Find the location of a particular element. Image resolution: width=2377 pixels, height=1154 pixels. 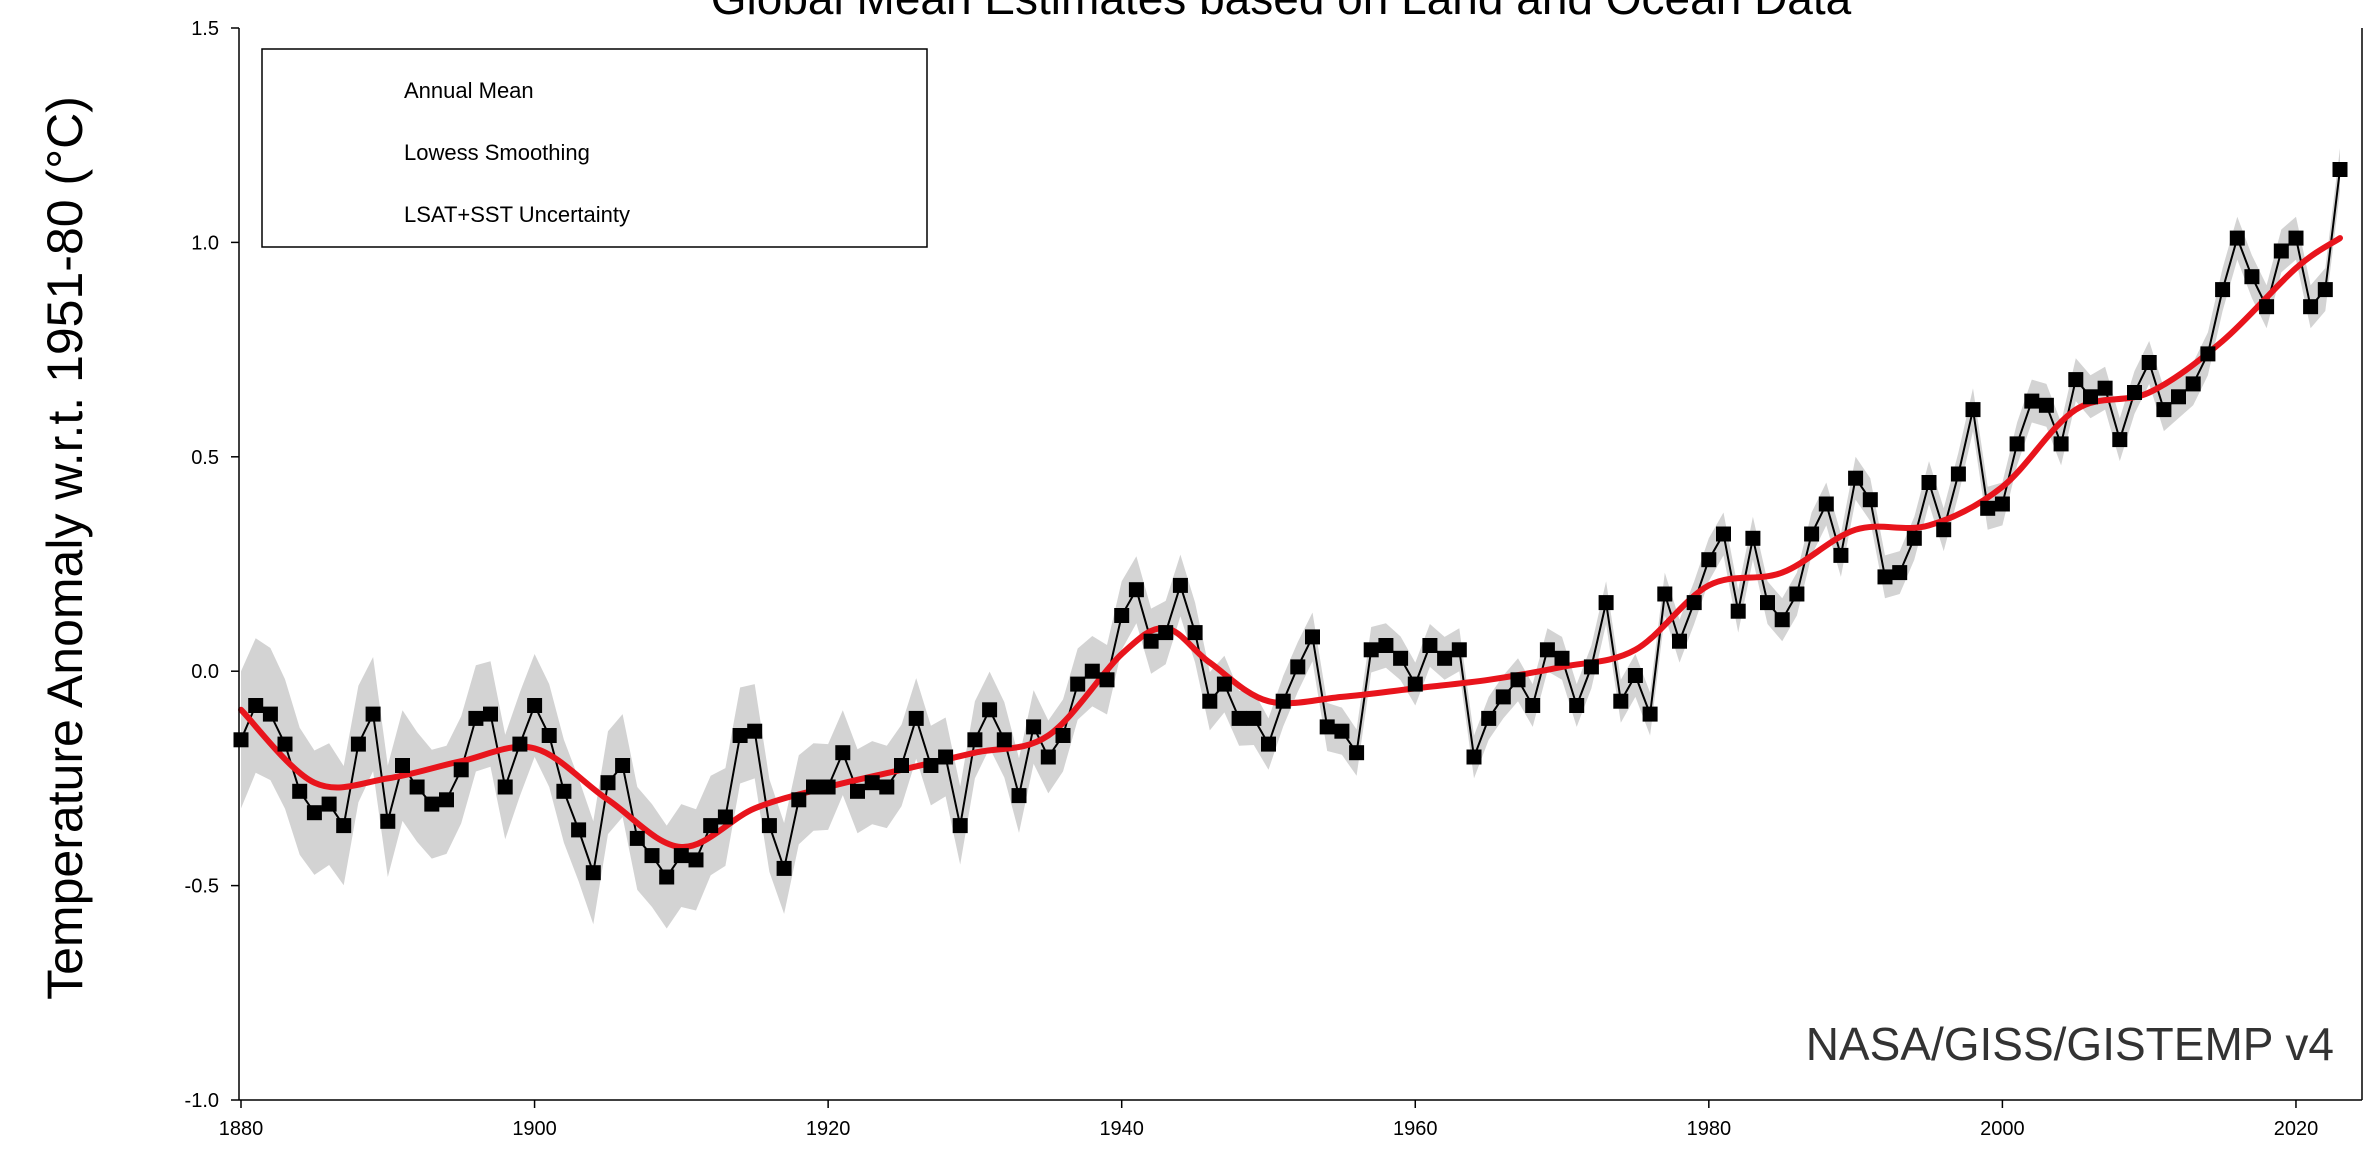

y-tick-label: 1.0 is located at coordinates (205, 243).